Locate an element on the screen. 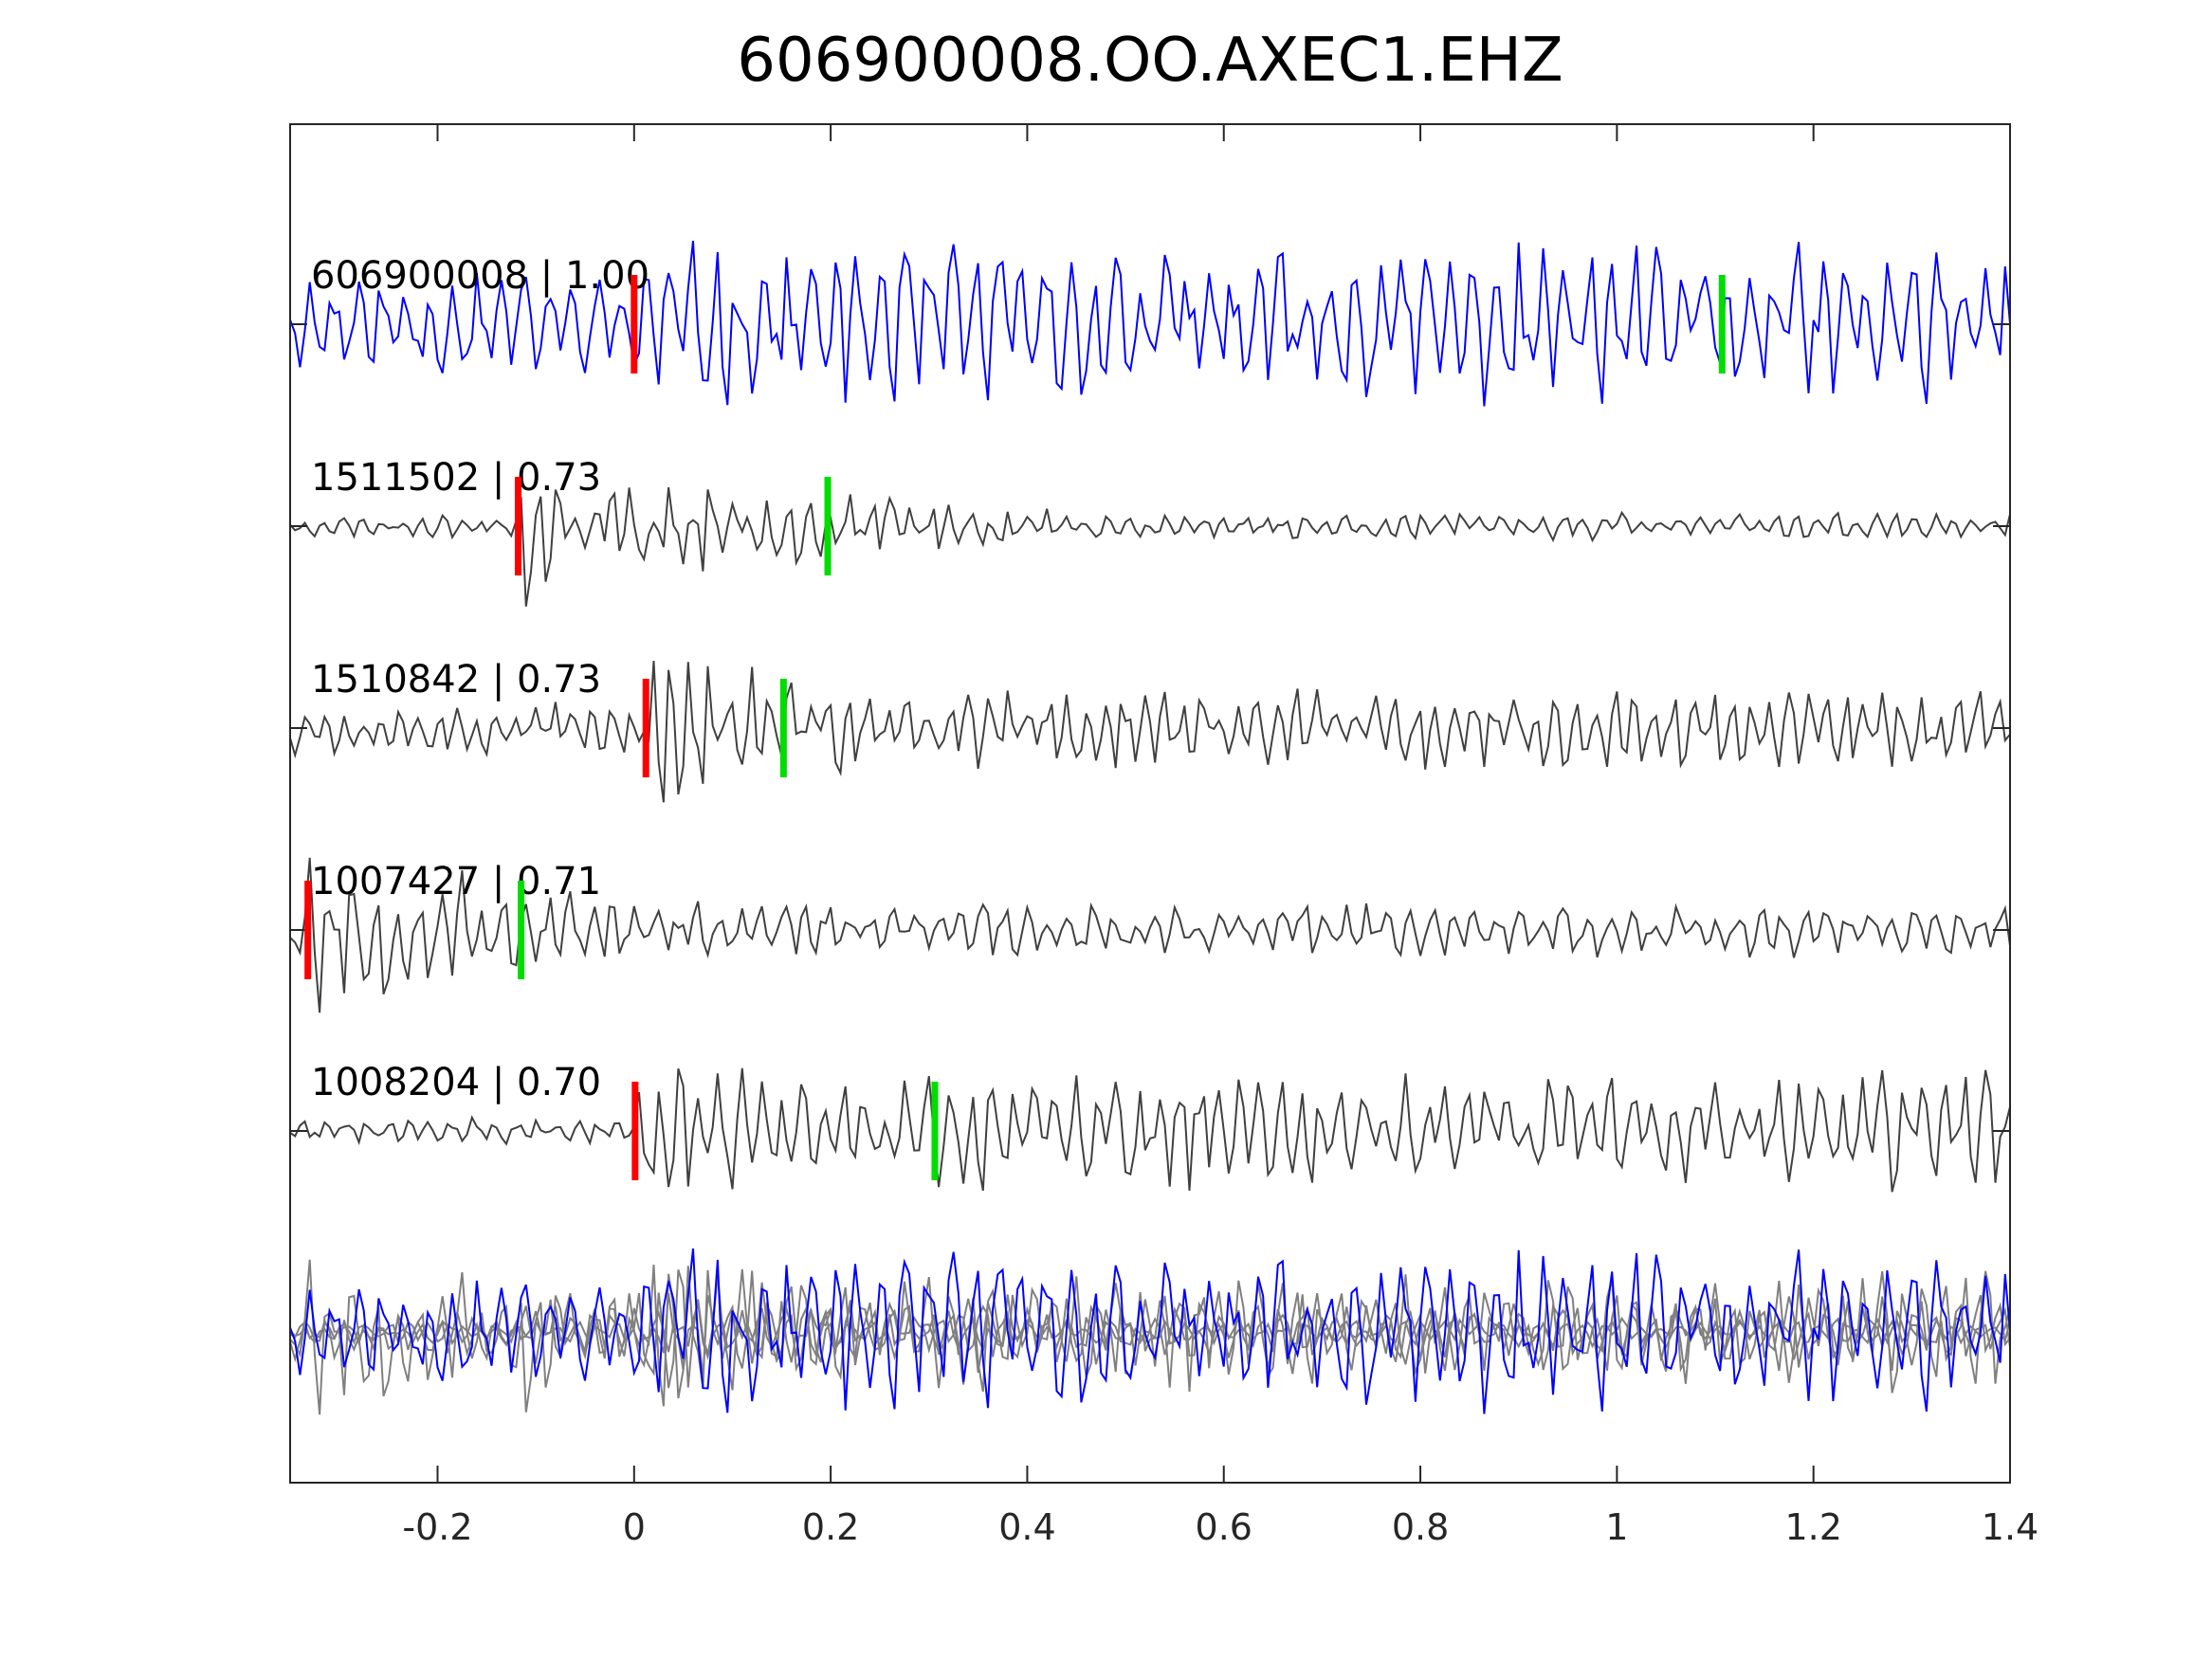 The height and width of the screenshot is (1659, 2212). chart-title: 606900008.OO.AXEC1.EHZ is located at coordinates (1150, 61).